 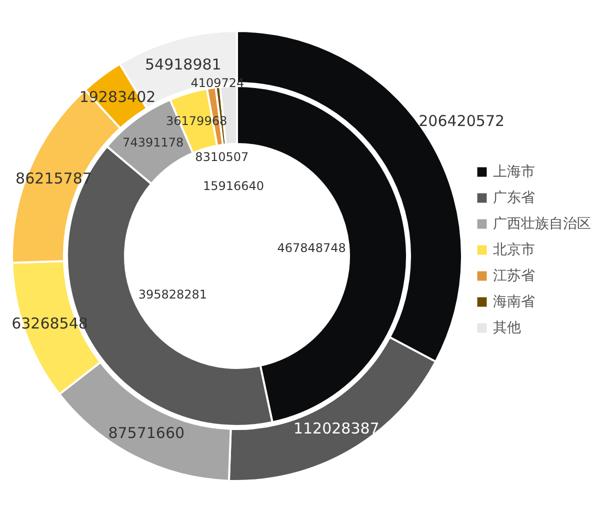 I want to click on data-label: 8310507, so click(x=222, y=157).